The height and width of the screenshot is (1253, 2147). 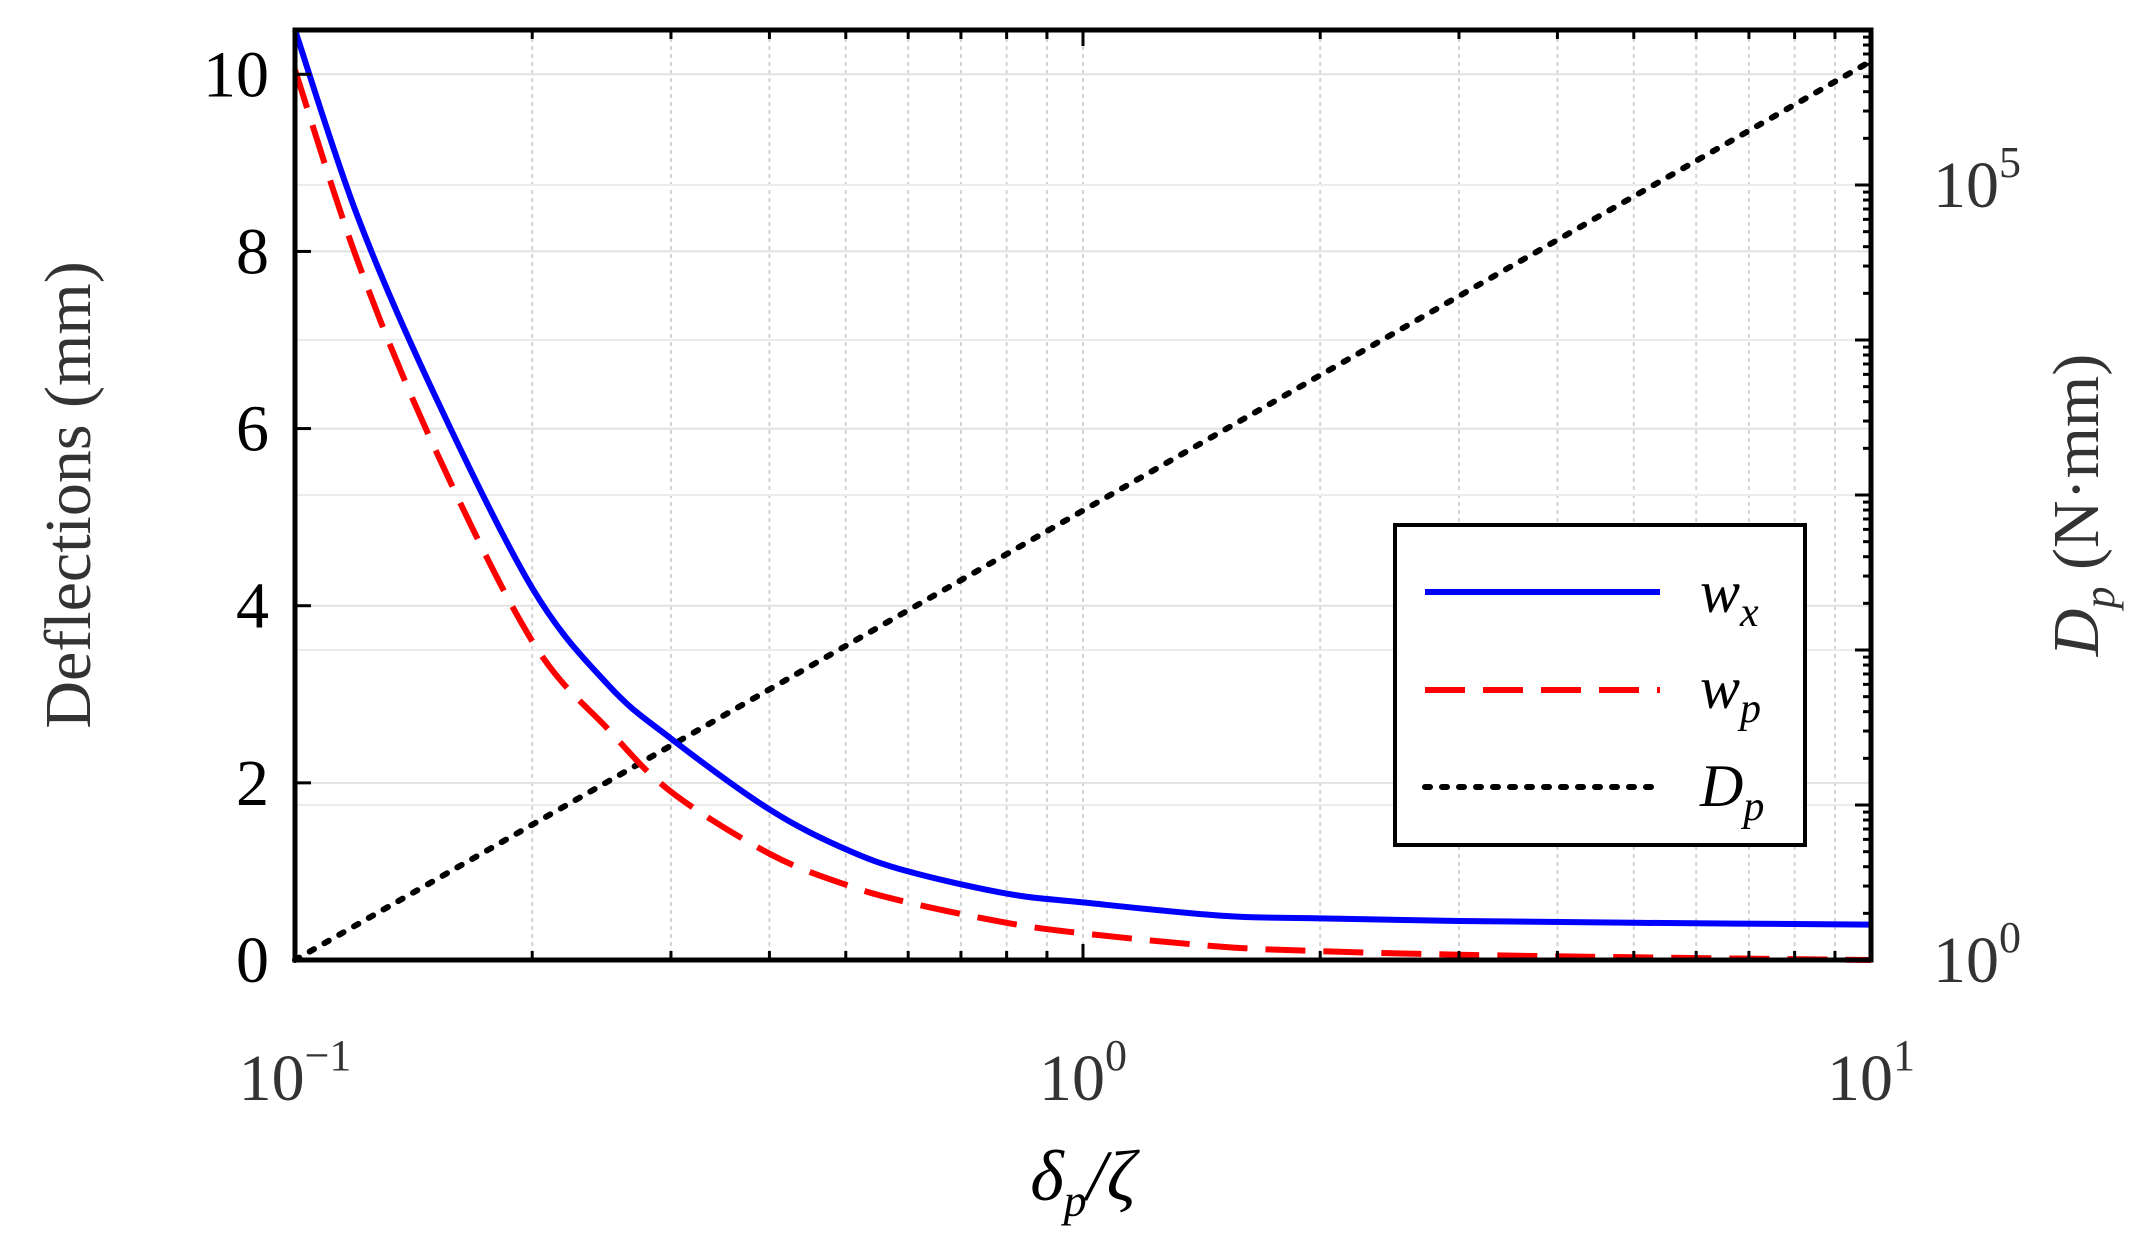 I want to click on y-axis-right-label-sub: p, so click(x=2099, y=599).